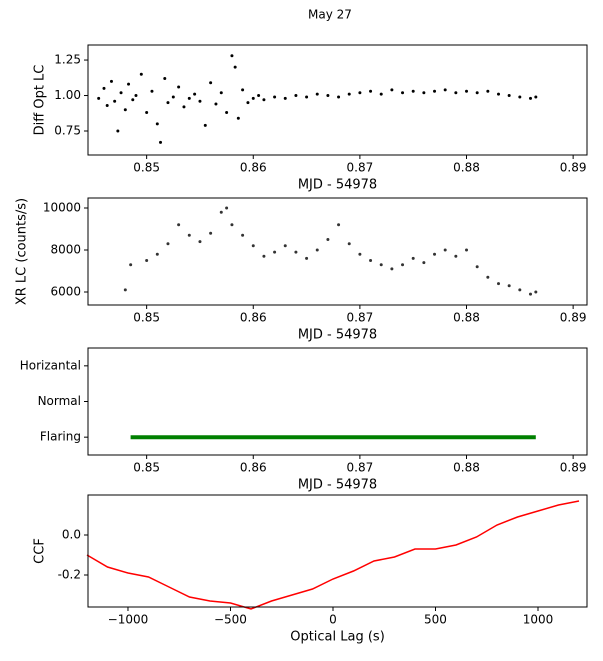  What do you see at coordinates (67, 131) in the screenshot?
I see `y-tick-label: 0.75` at bounding box center [67, 131].